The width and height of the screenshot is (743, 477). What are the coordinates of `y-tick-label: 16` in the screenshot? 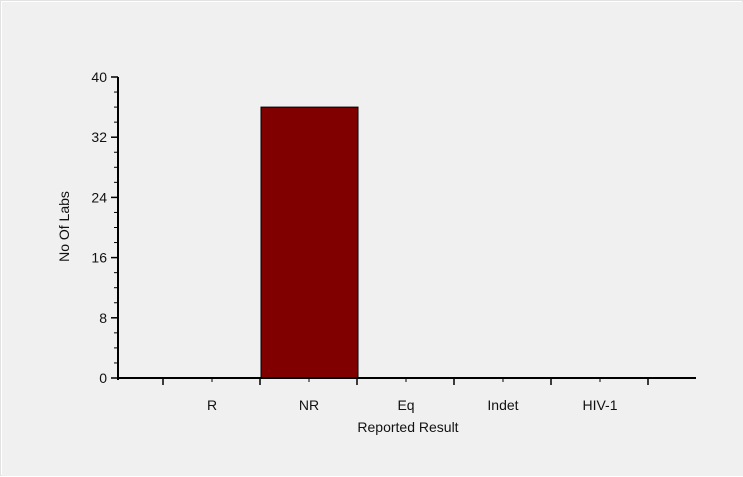 It's located at (99, 258).